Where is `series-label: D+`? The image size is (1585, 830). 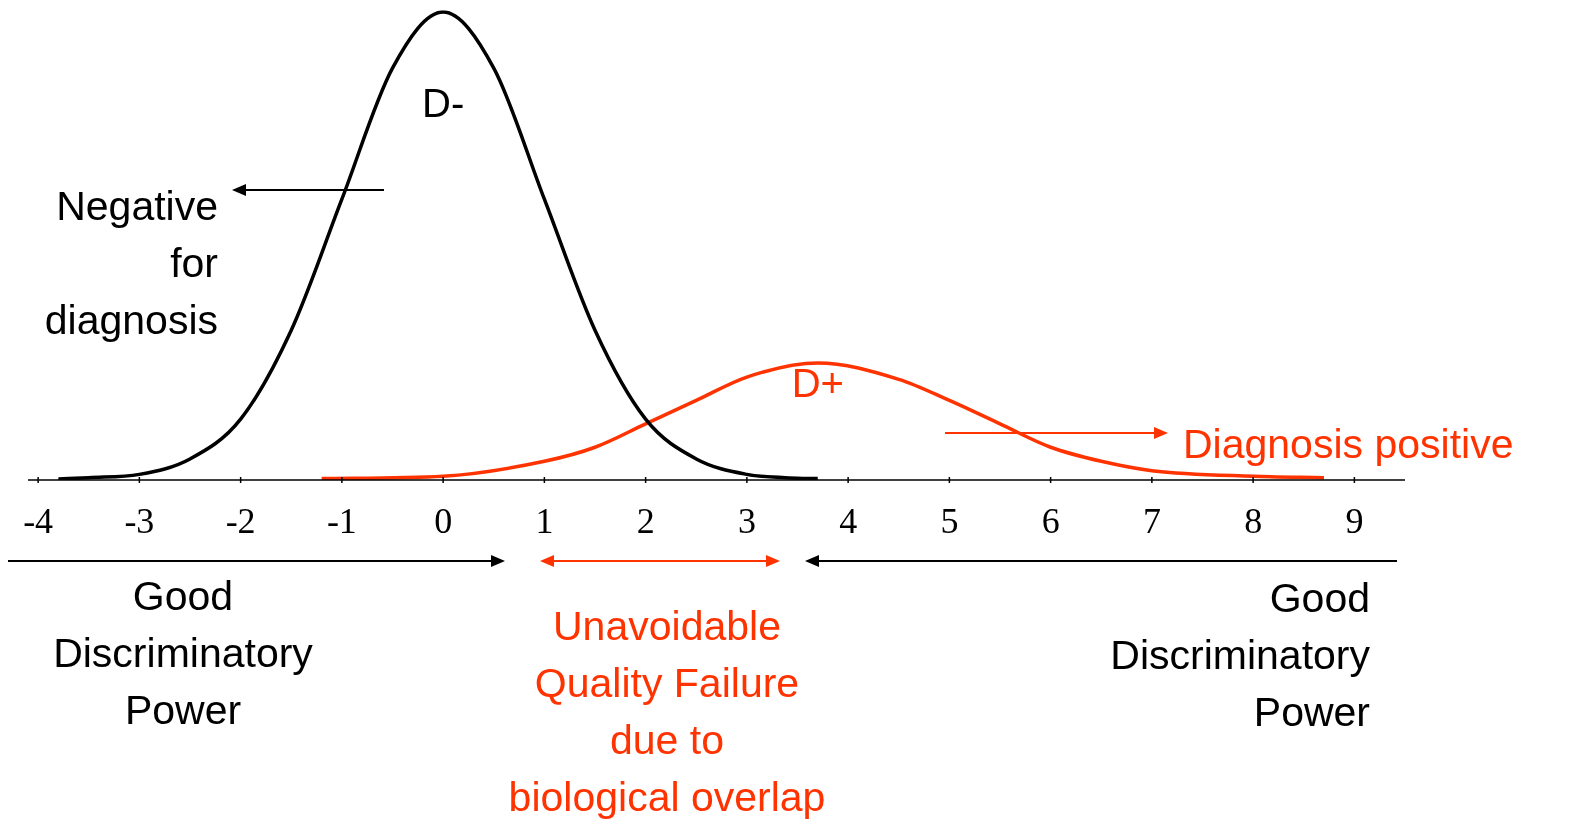 series-label: D+ is located at coordinates (817, 383).